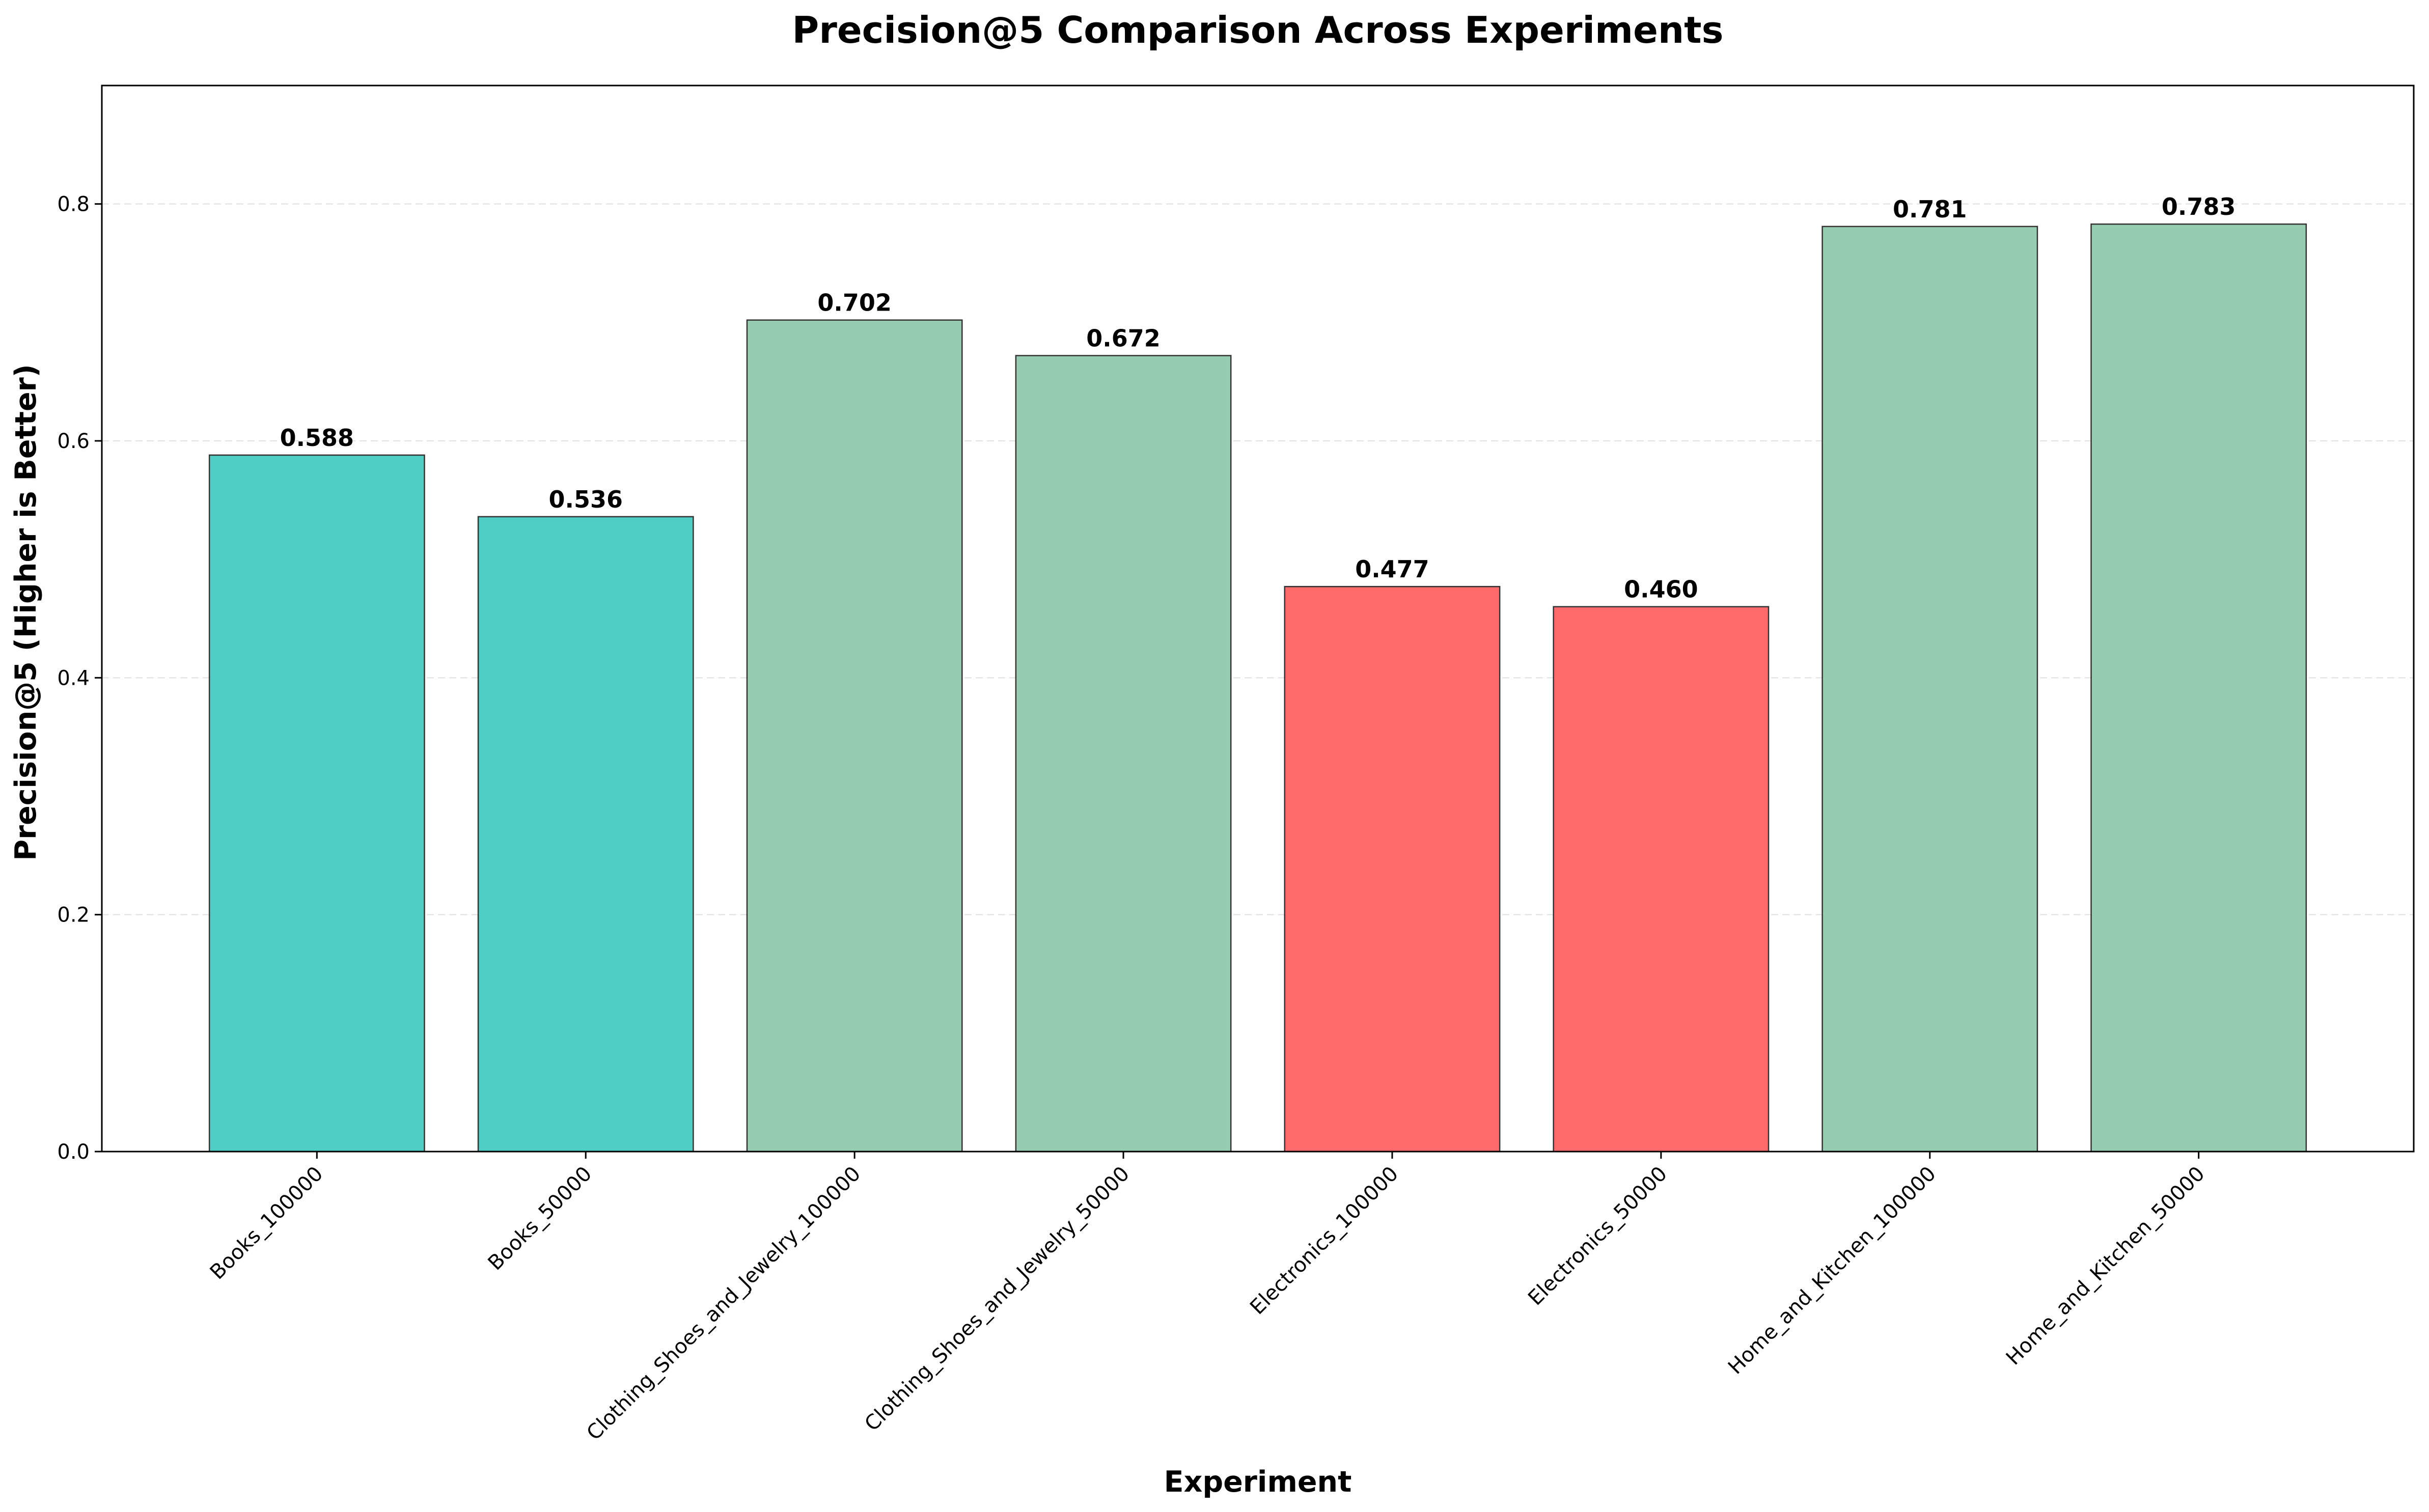  I want to click on y-tick-label: 0.0, so click(73, 1152).